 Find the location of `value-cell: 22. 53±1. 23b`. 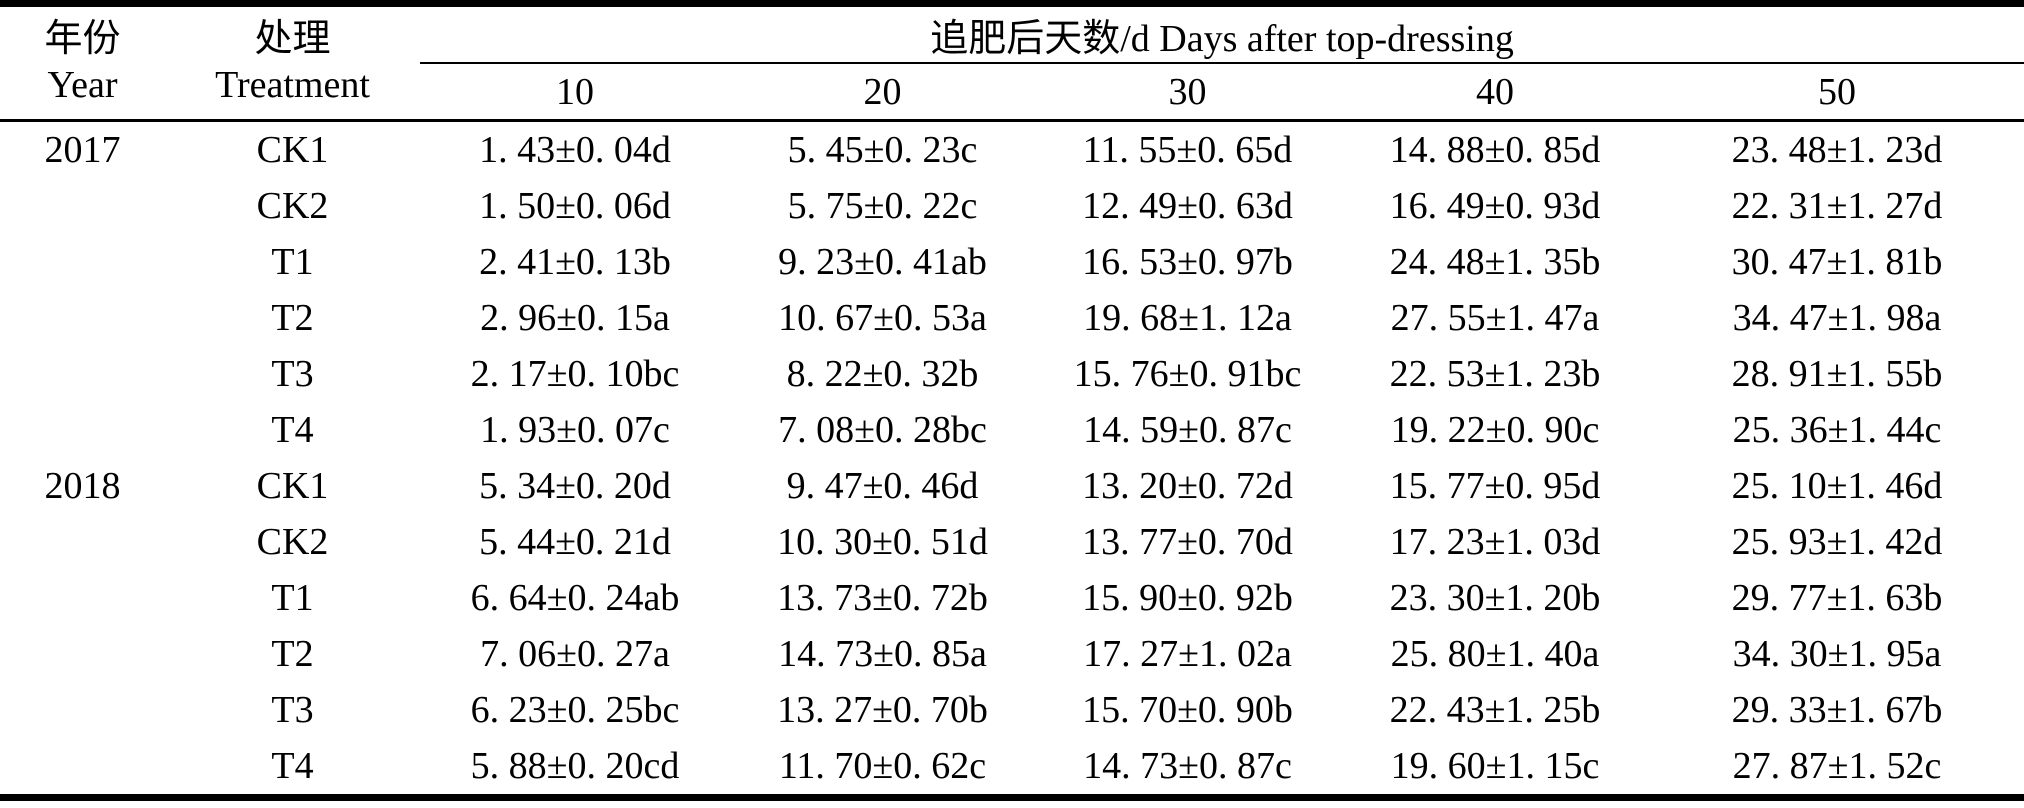

value-cell: 22. 53±1. 23b is located at coordinates (1495, 374).